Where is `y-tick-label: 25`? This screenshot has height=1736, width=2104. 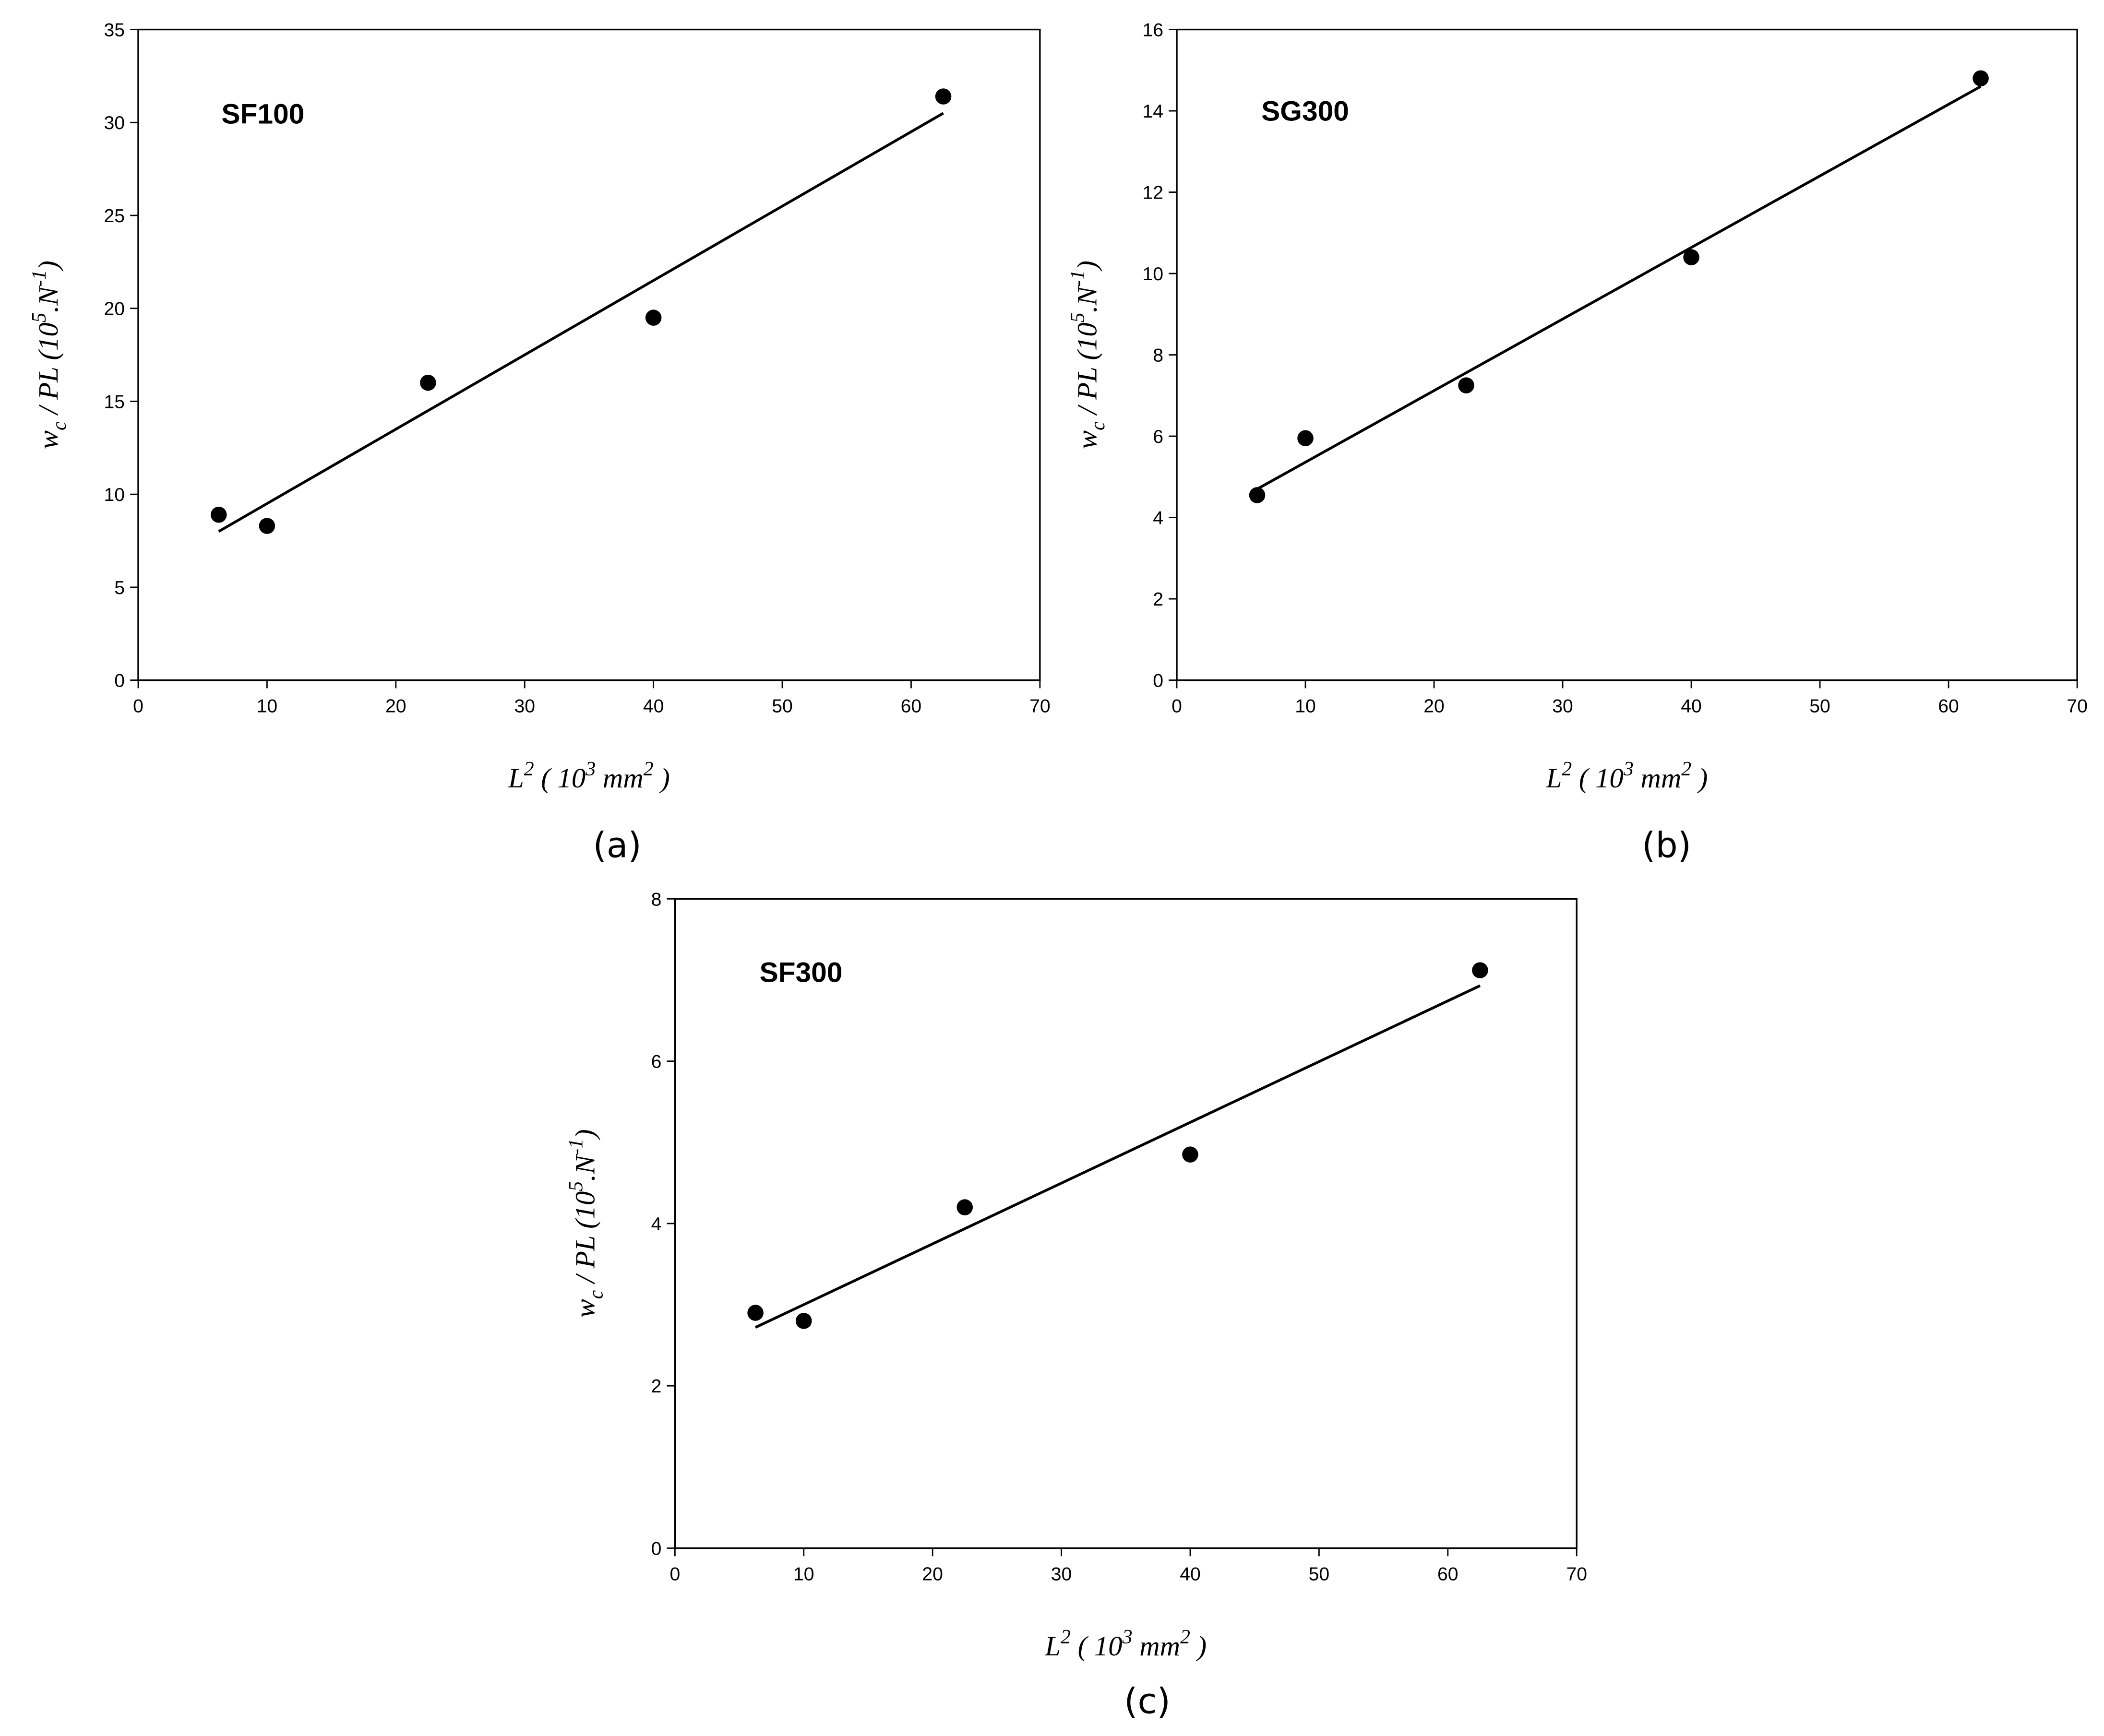 y-tick-label: 25 is located at coordinates (115, 216).